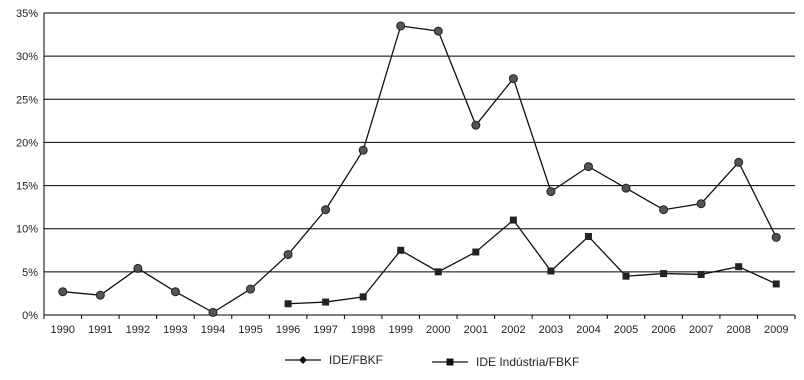 Image resolution: width=804 pixels, height=380 pixels. What do you see at coordinates (213, 330) in the screenshot?
I see `x-tick-label: 1994` at bounding box center [213, 330].